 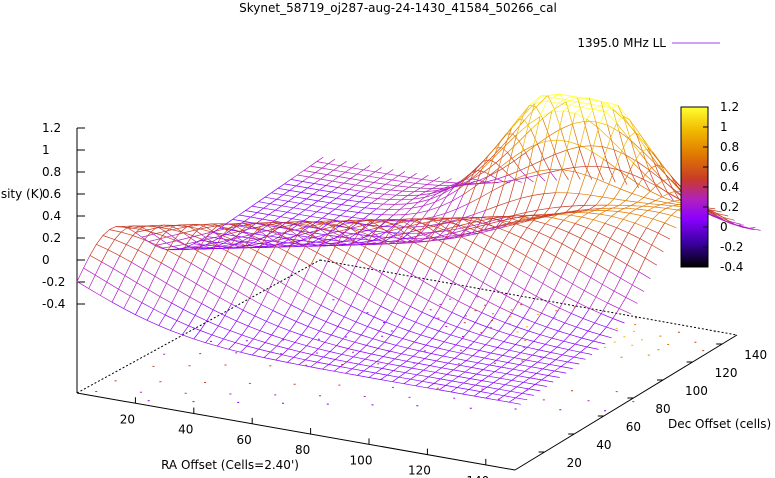 What do you see at coordinates (63, 216) in the screenshot?
I see `z-tick-group: 1.210.80.60.40.20-0.2-0.4` at bounding box center [63, 216].